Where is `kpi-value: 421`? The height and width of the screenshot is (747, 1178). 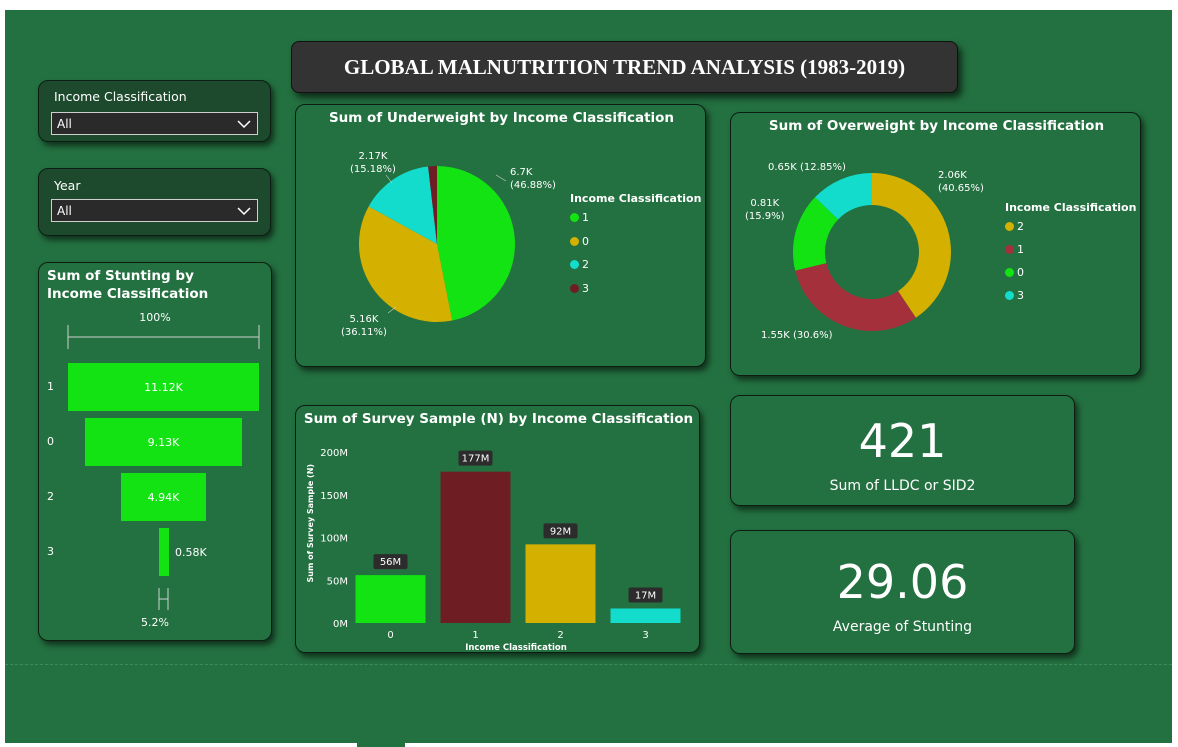 kpi-value: 421 is located at coordinates (902, 441).